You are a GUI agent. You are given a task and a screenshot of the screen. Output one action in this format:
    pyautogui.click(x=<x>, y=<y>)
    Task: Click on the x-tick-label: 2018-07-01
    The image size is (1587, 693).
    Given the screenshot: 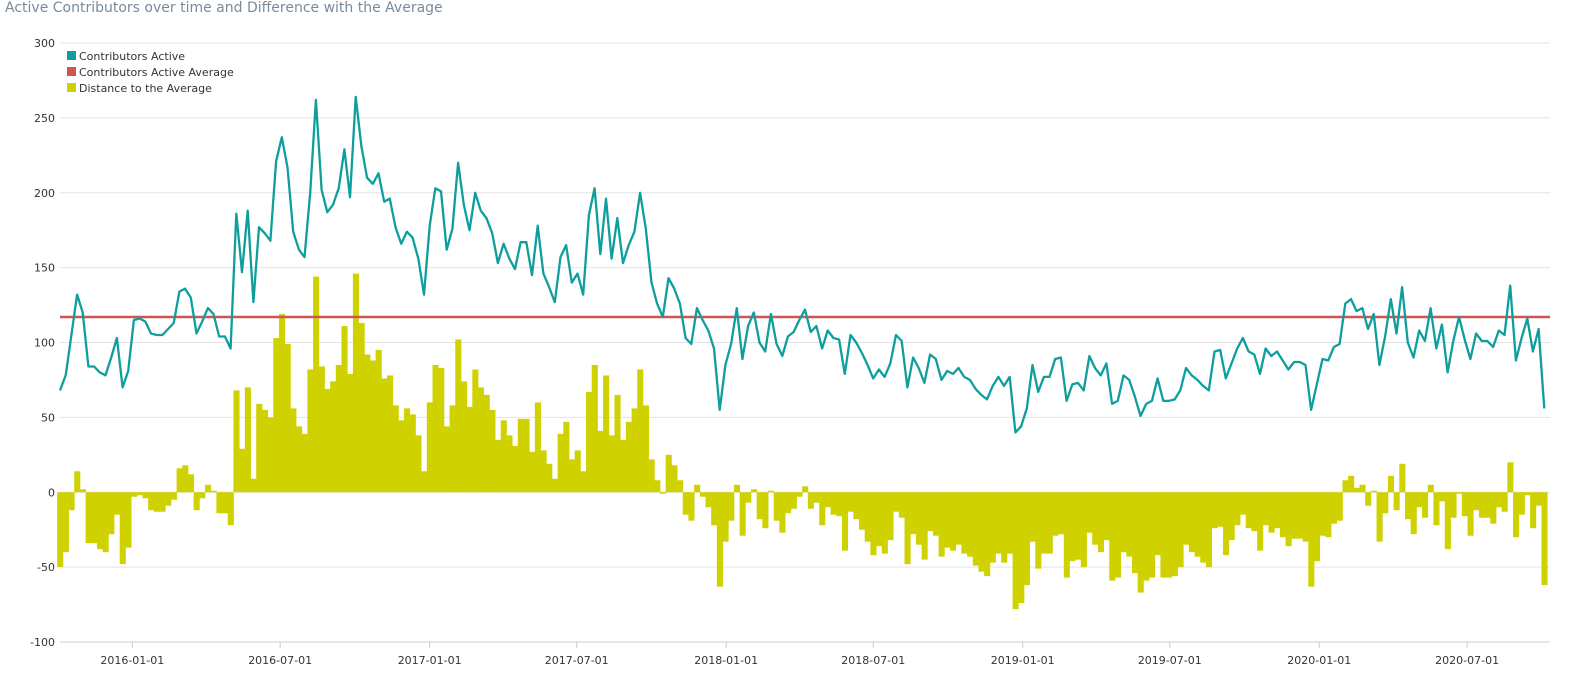 What is the action you would take?
    pyautogui.click(x=873, y=660)
    